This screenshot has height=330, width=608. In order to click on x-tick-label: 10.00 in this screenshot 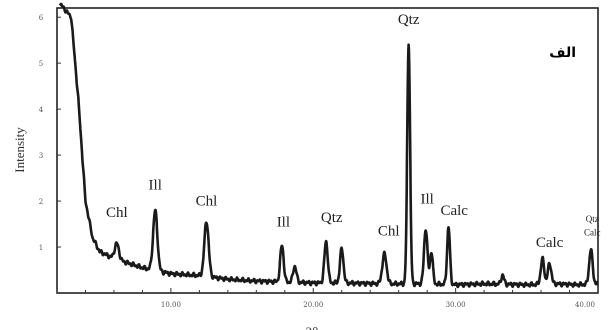, I will do `click(171, 305)`.